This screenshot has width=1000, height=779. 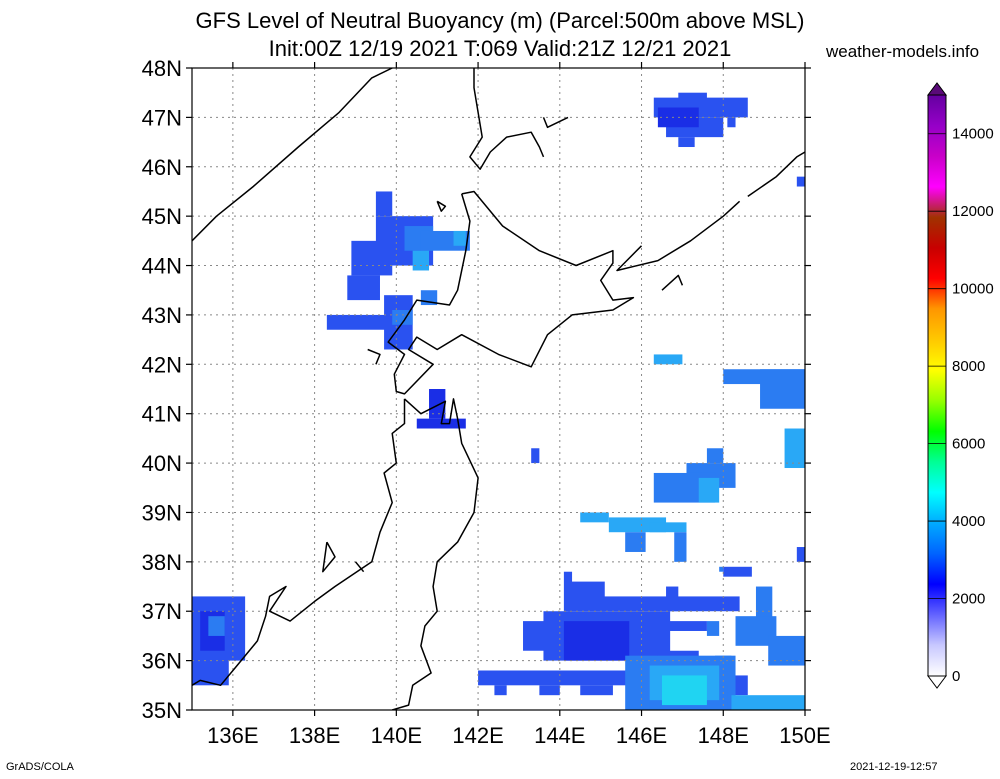 What do you see at coordinates (314, 735) in the screenshot?
I see `lon-label: 138E` at bounding box center [314, 735].